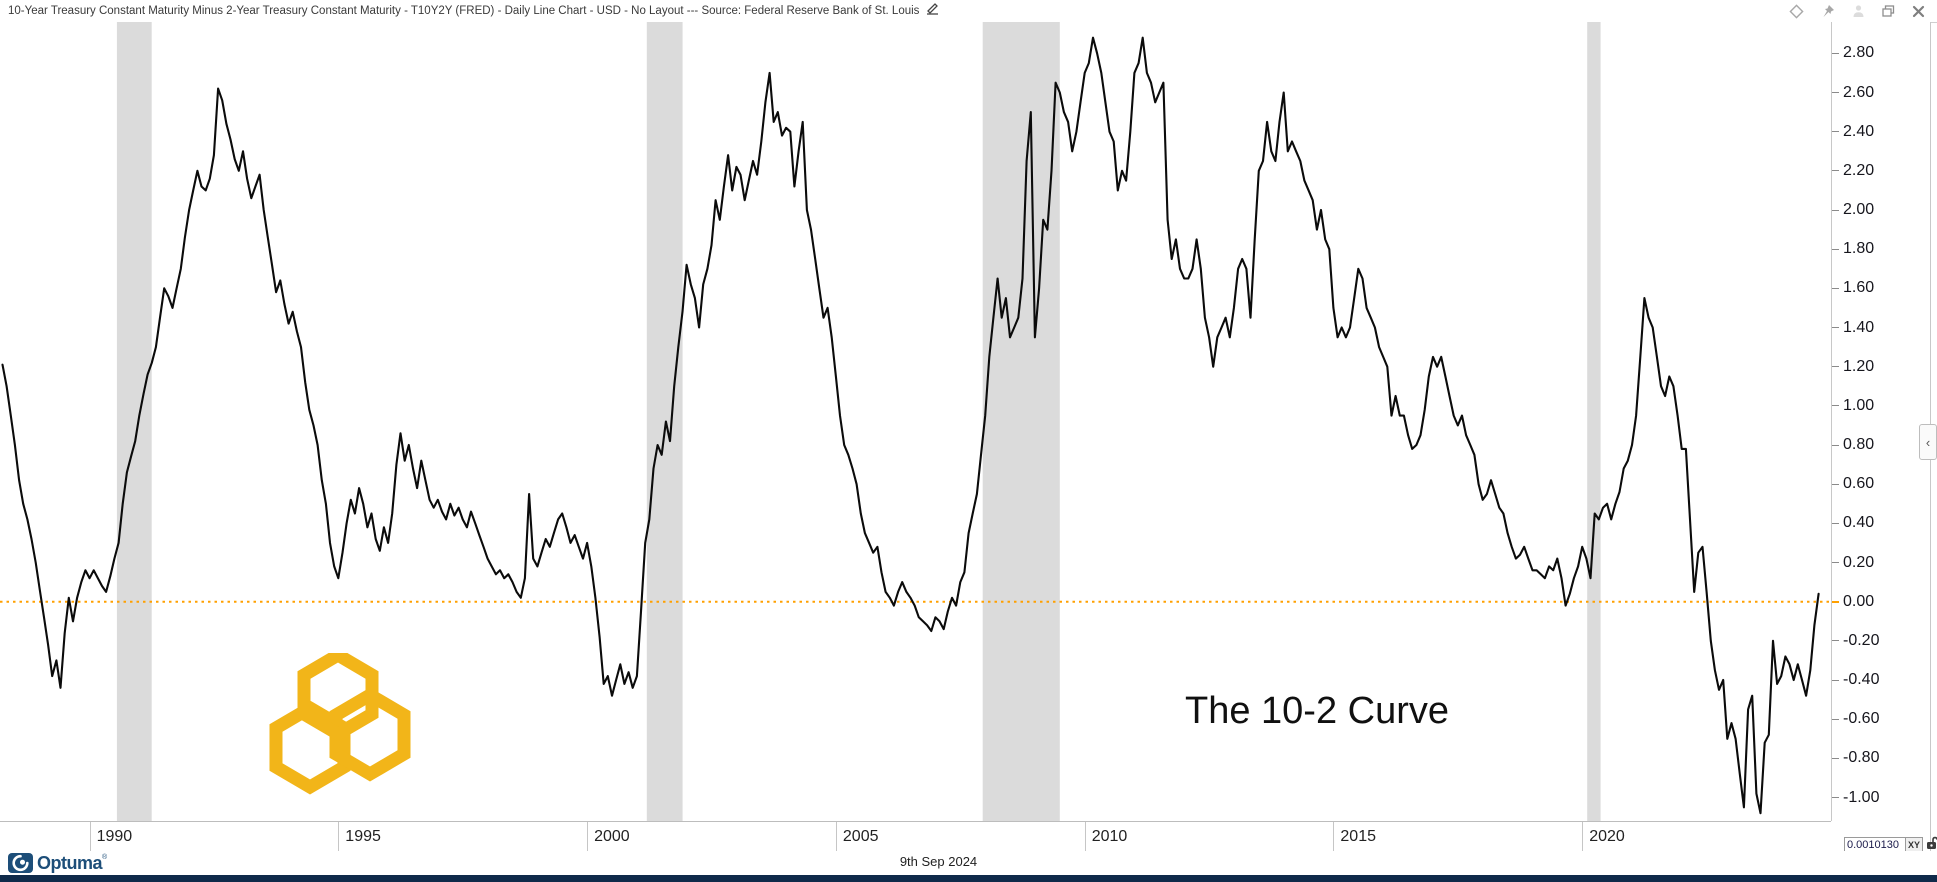 This screenshot has width=1937, height=882. What do you see at coordinates (363, 836) in the screenshot?
I see `x-axis-label: 1995` at bounding box center [363, 836].